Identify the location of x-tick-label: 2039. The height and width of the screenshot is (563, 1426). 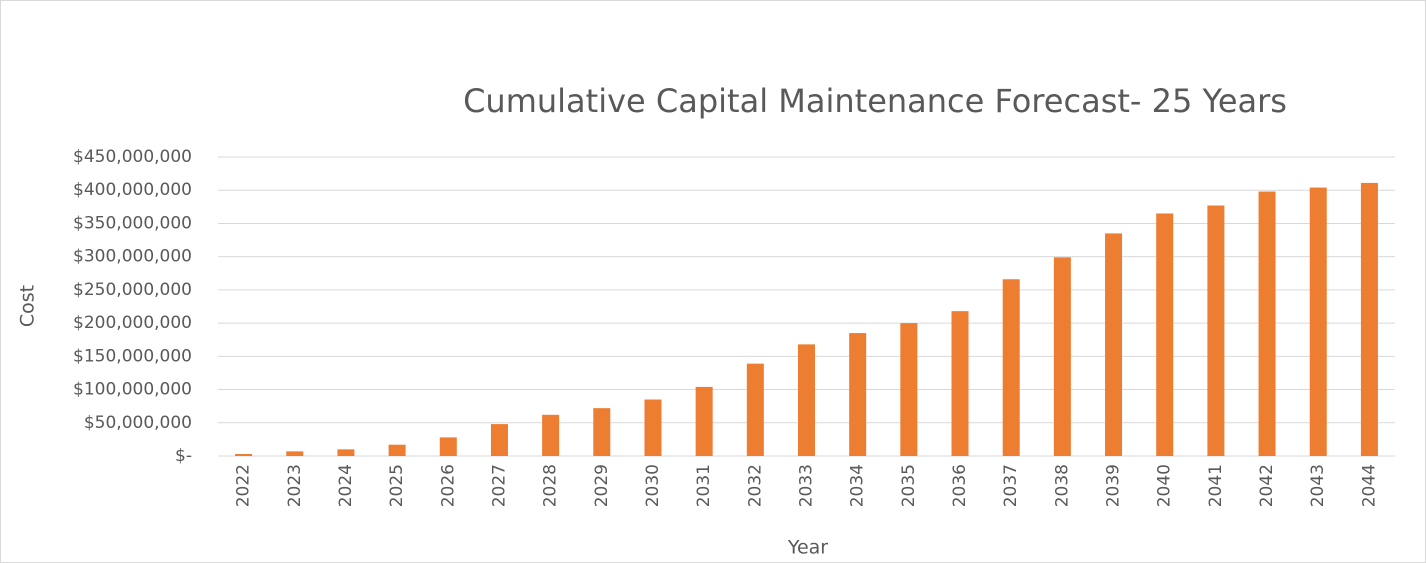
(1114, 485).